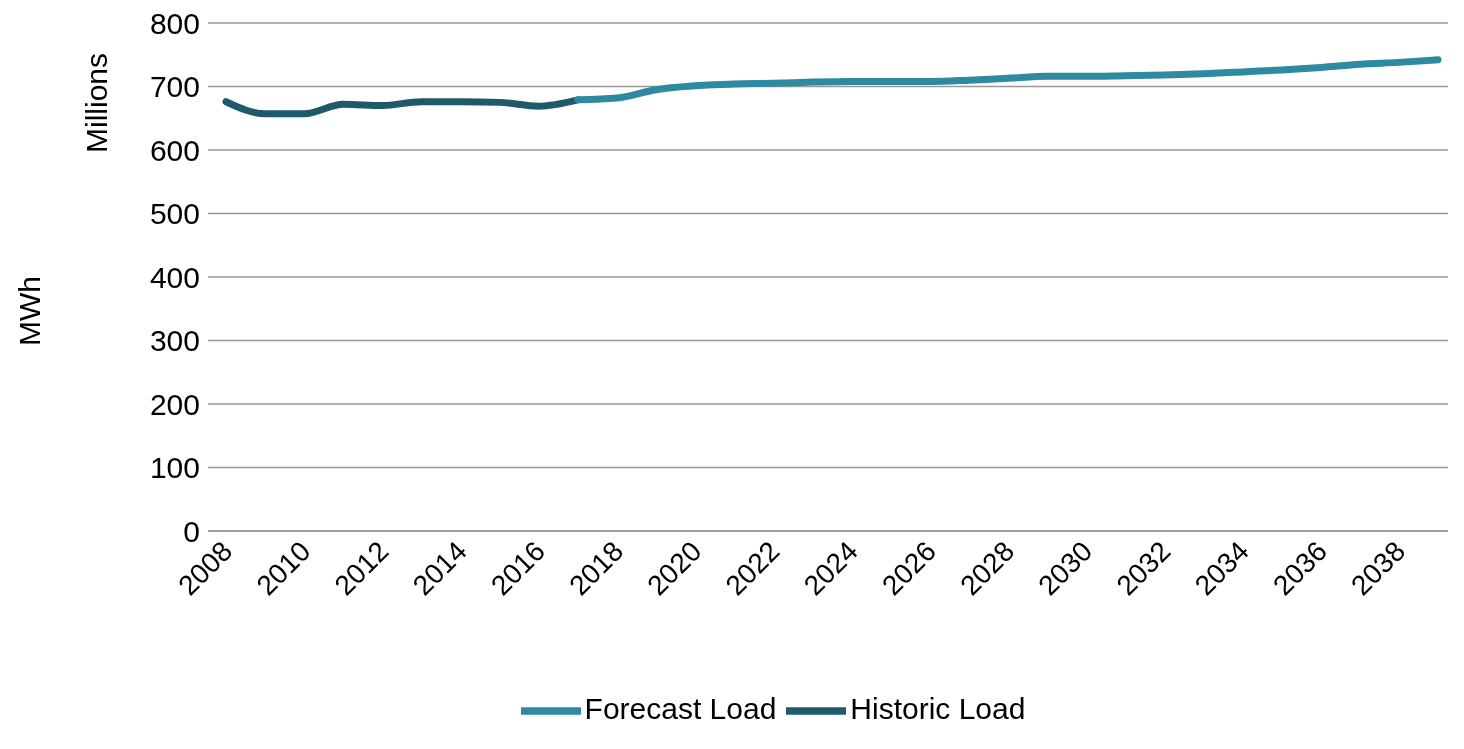 The image size is (1464, 749). I want to click on y-tick-label: 500, so click(174, 214).